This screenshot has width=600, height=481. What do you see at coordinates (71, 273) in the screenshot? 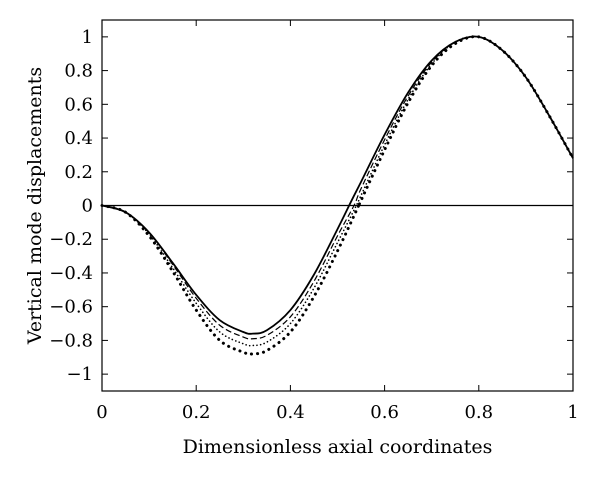
I see `y-tick-label: −0.4` at bounding box center [71, 273].